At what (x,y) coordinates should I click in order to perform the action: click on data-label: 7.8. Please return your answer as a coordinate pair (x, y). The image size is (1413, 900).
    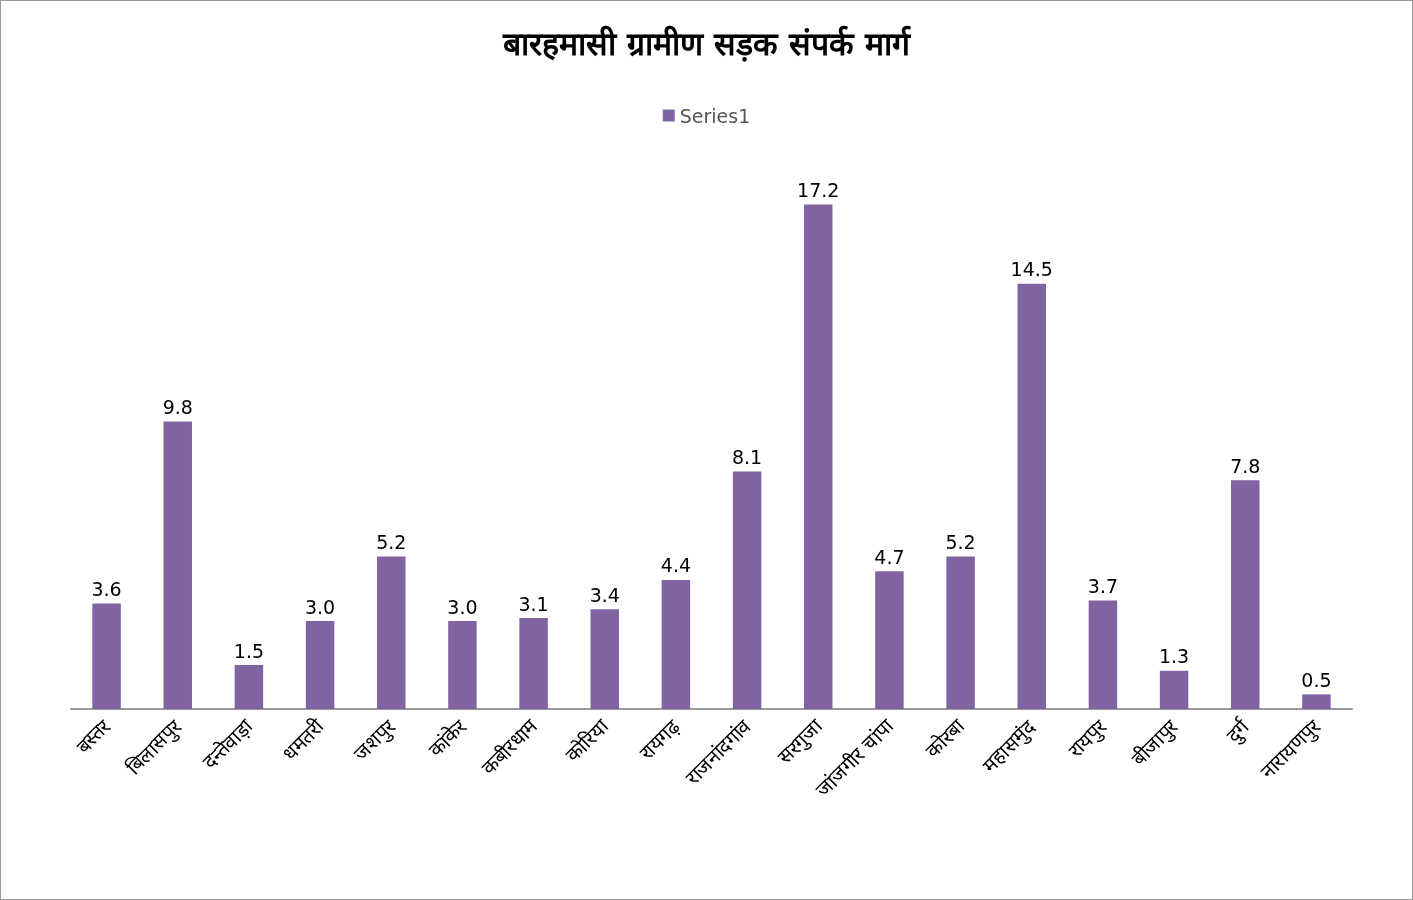
    Looking at the image, I should click on (1245, 465).